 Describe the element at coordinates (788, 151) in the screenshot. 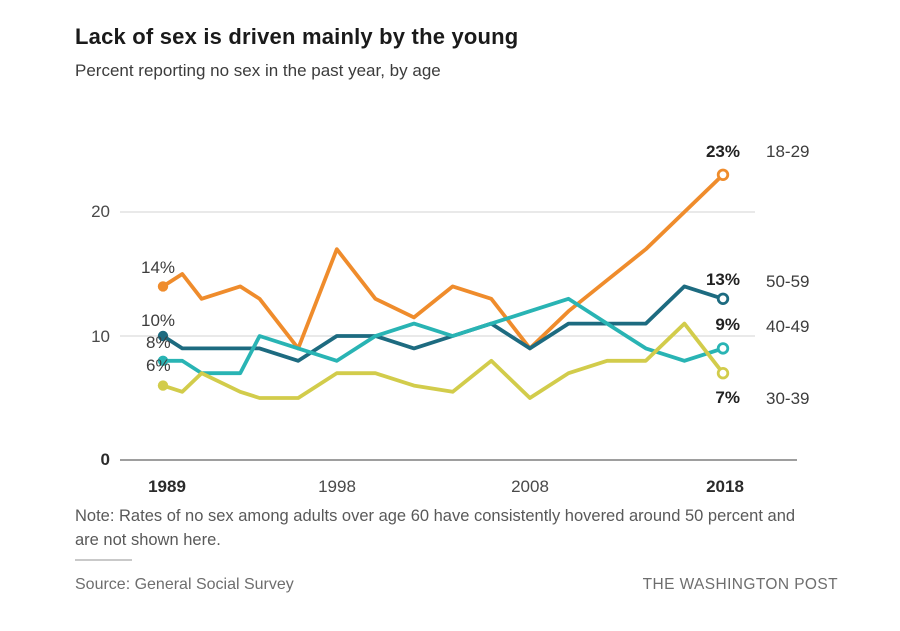

I see `legend-18-29: 18-29` at that location.